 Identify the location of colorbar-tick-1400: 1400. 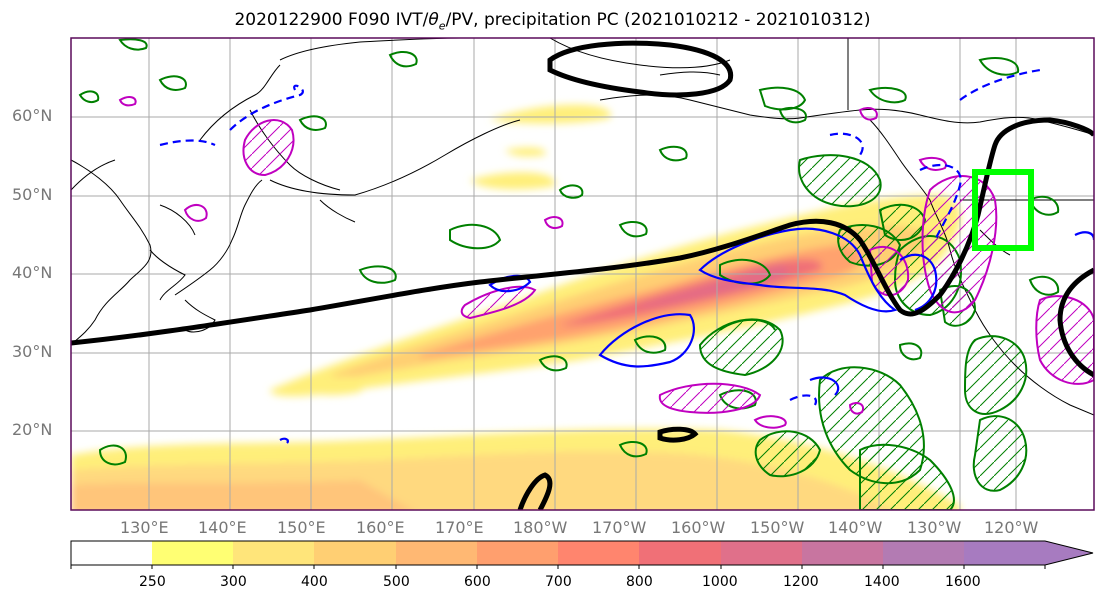
(882, 582).